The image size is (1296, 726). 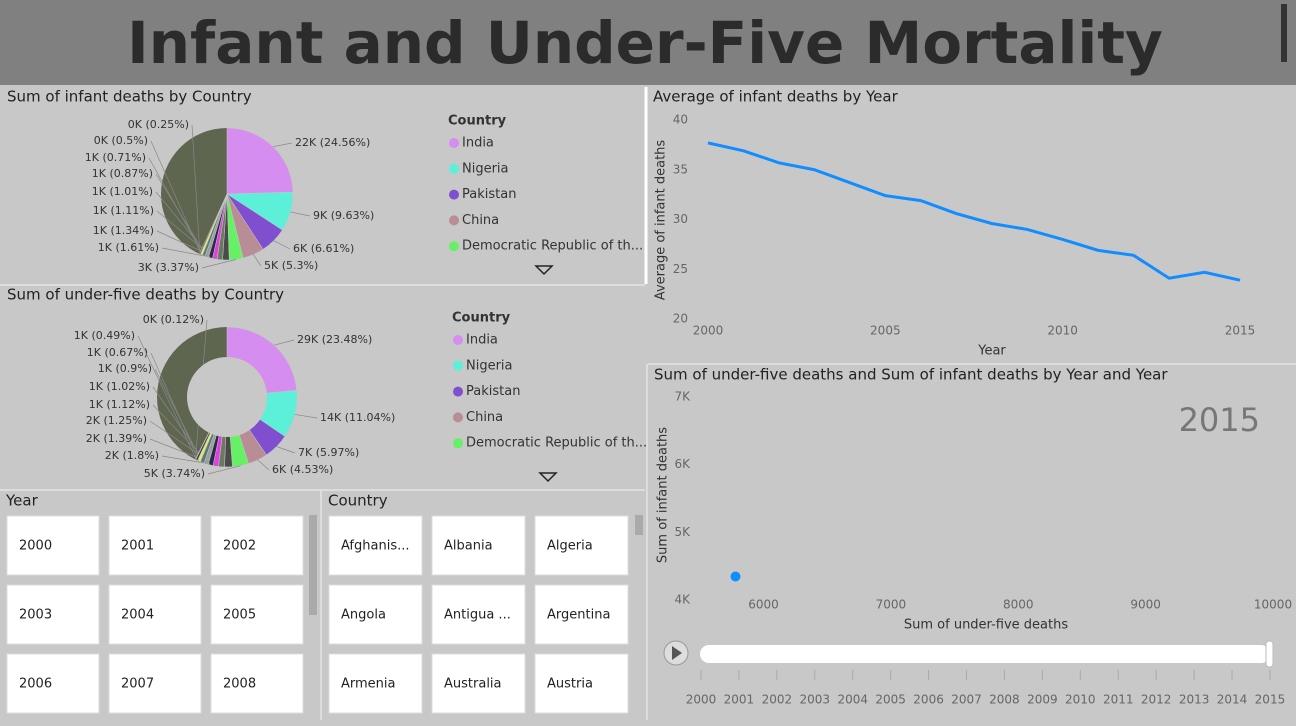 I want to click on chart-title: Average of infant deaths by Year, so click(x=776, y=97).